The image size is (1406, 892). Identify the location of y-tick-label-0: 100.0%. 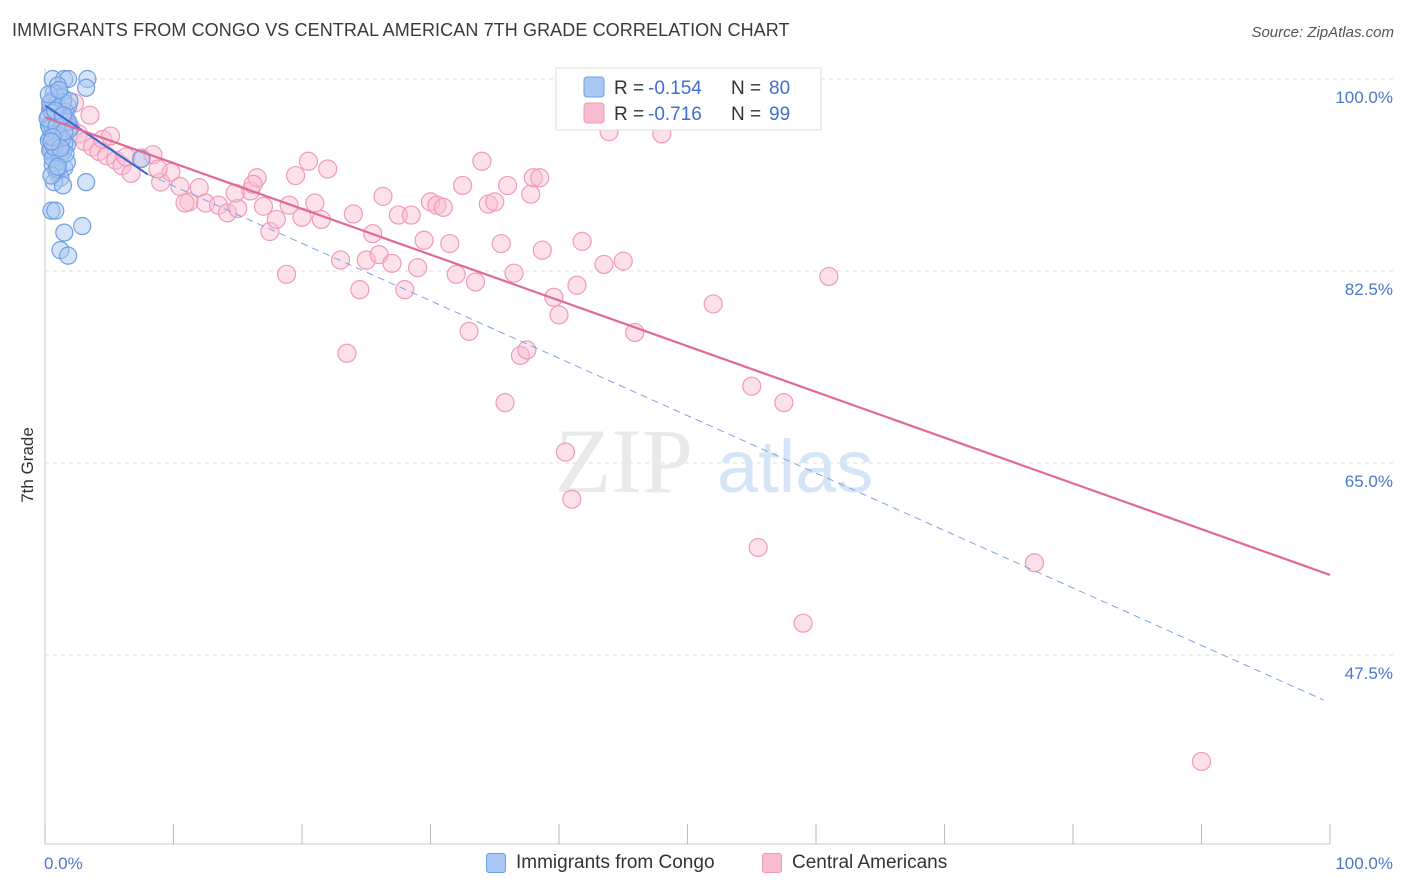
(1364, 97).